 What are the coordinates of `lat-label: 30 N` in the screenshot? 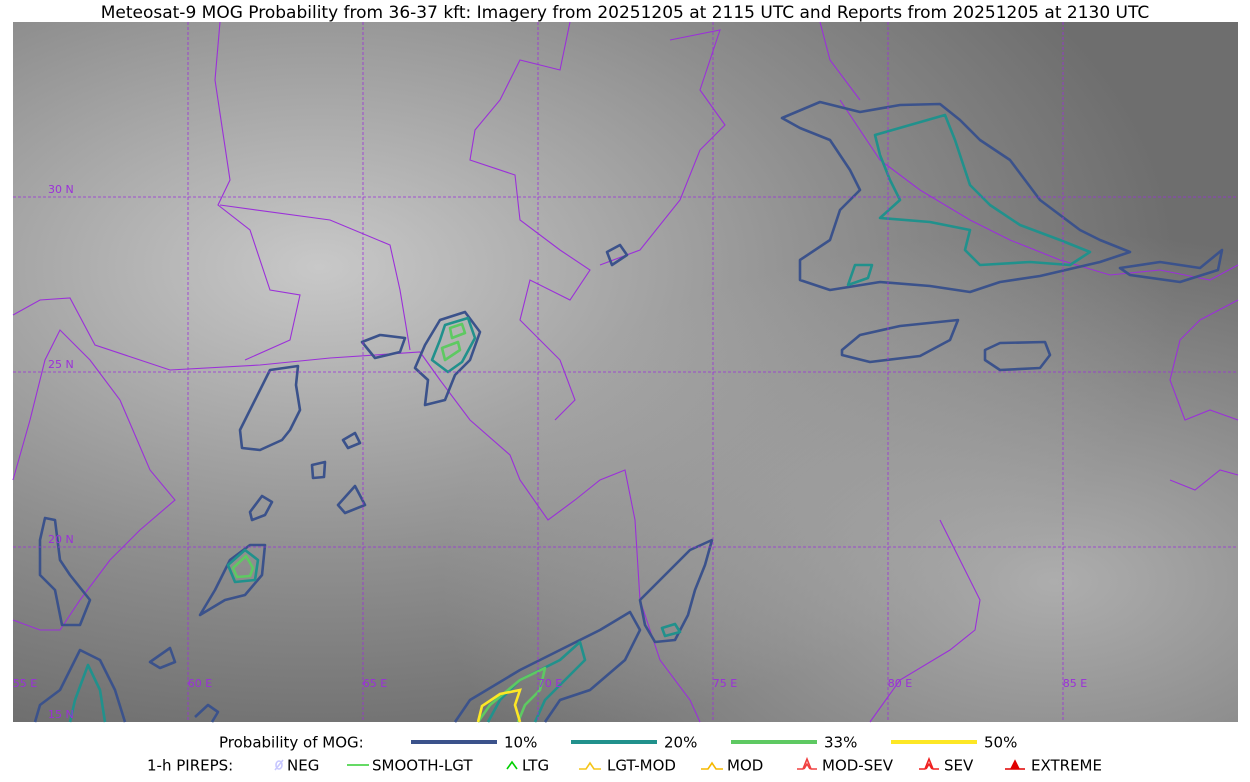 It's located at (61, 189).